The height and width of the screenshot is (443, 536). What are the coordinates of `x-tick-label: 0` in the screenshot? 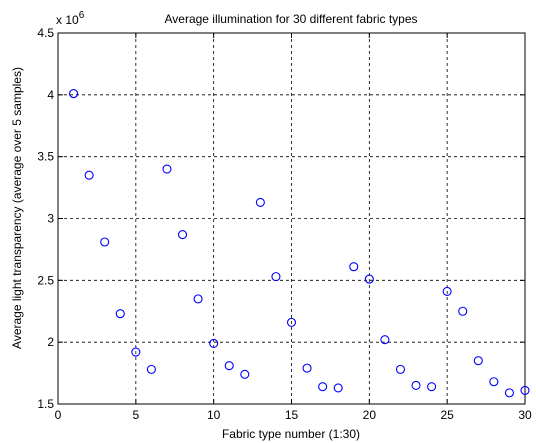 It's located at (58, 415).